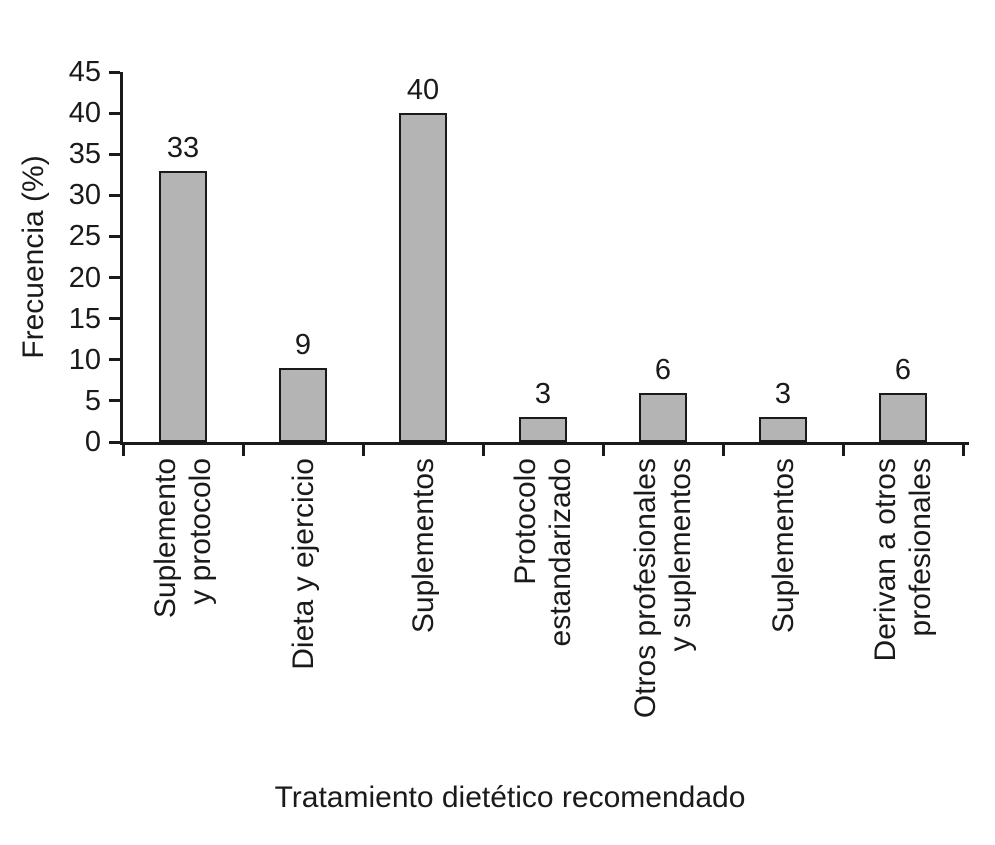 This screenshot has width=995, height=845. I want to click on y-tick-label: 5, so click(92, 400).